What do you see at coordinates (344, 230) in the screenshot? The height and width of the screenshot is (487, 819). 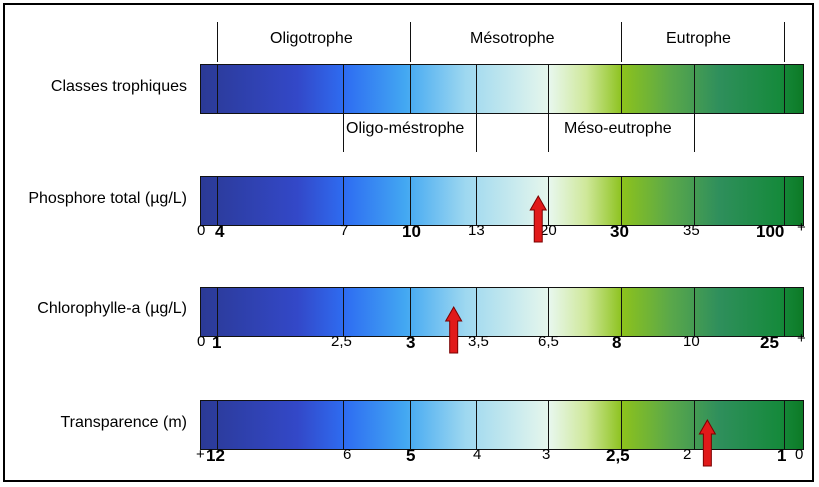 I see `tick-label: 7` at bounding box center [344, 230].